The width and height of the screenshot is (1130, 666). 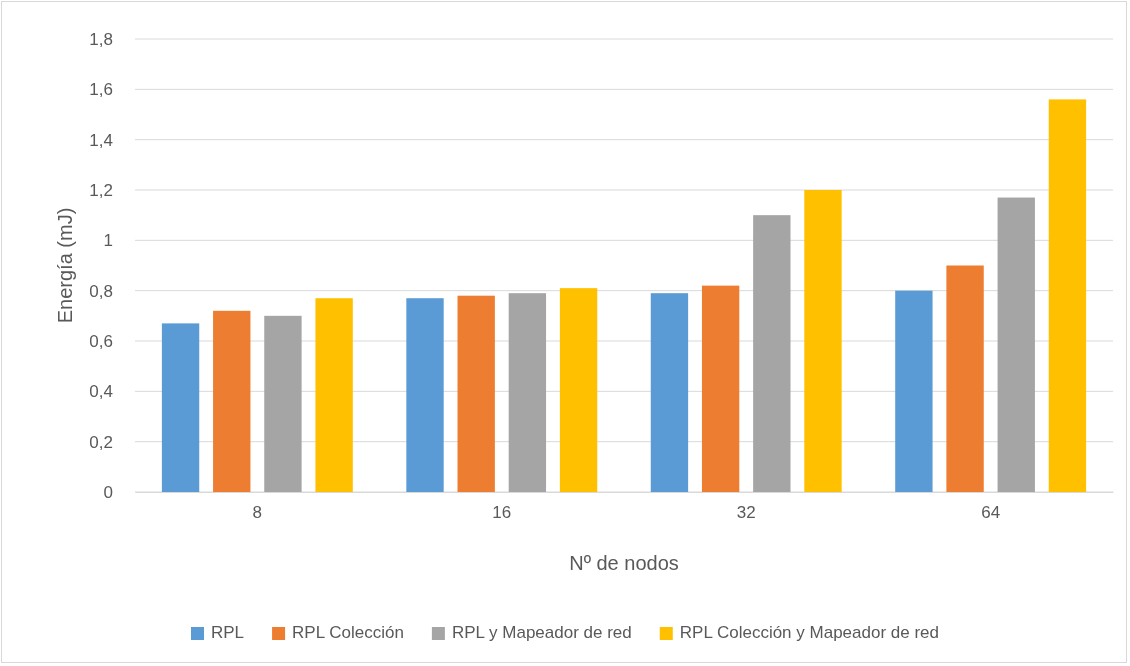 What do you see at coordinates (65, 265) in the screenshot?
I see `y-axis-title: Energía (mJ)` at bounding box center [65, 265].